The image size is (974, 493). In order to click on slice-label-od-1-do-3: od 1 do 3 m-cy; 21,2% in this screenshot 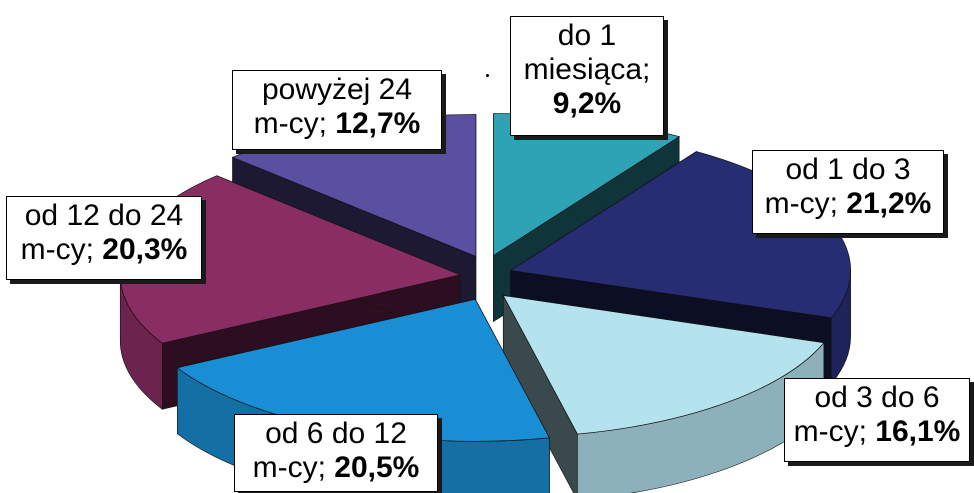, I will do `click(848, 192)`.